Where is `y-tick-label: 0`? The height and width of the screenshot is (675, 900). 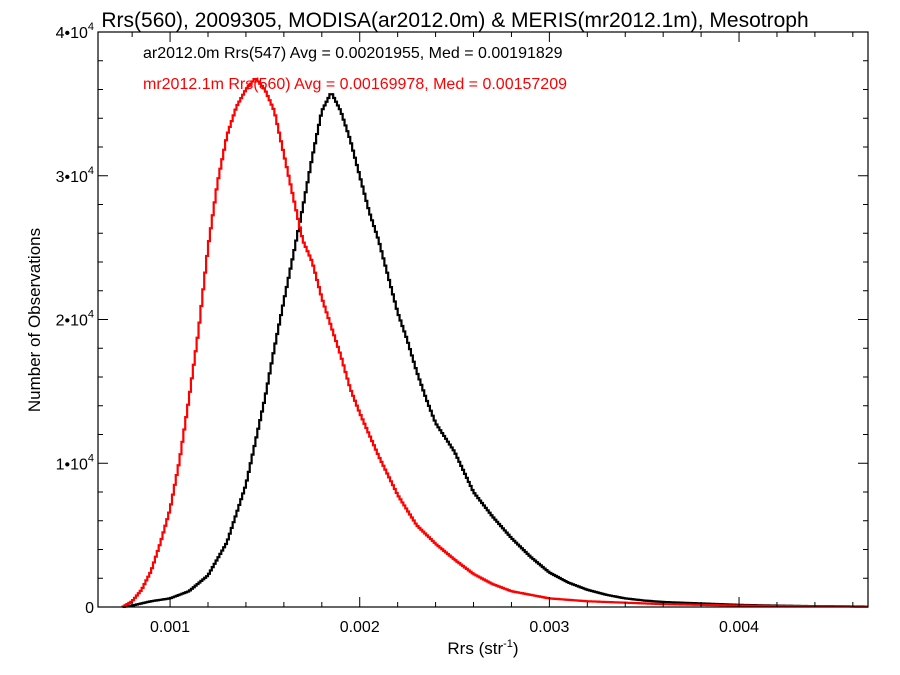
y-tick-label: 0 is located at coordinates (89, 608).